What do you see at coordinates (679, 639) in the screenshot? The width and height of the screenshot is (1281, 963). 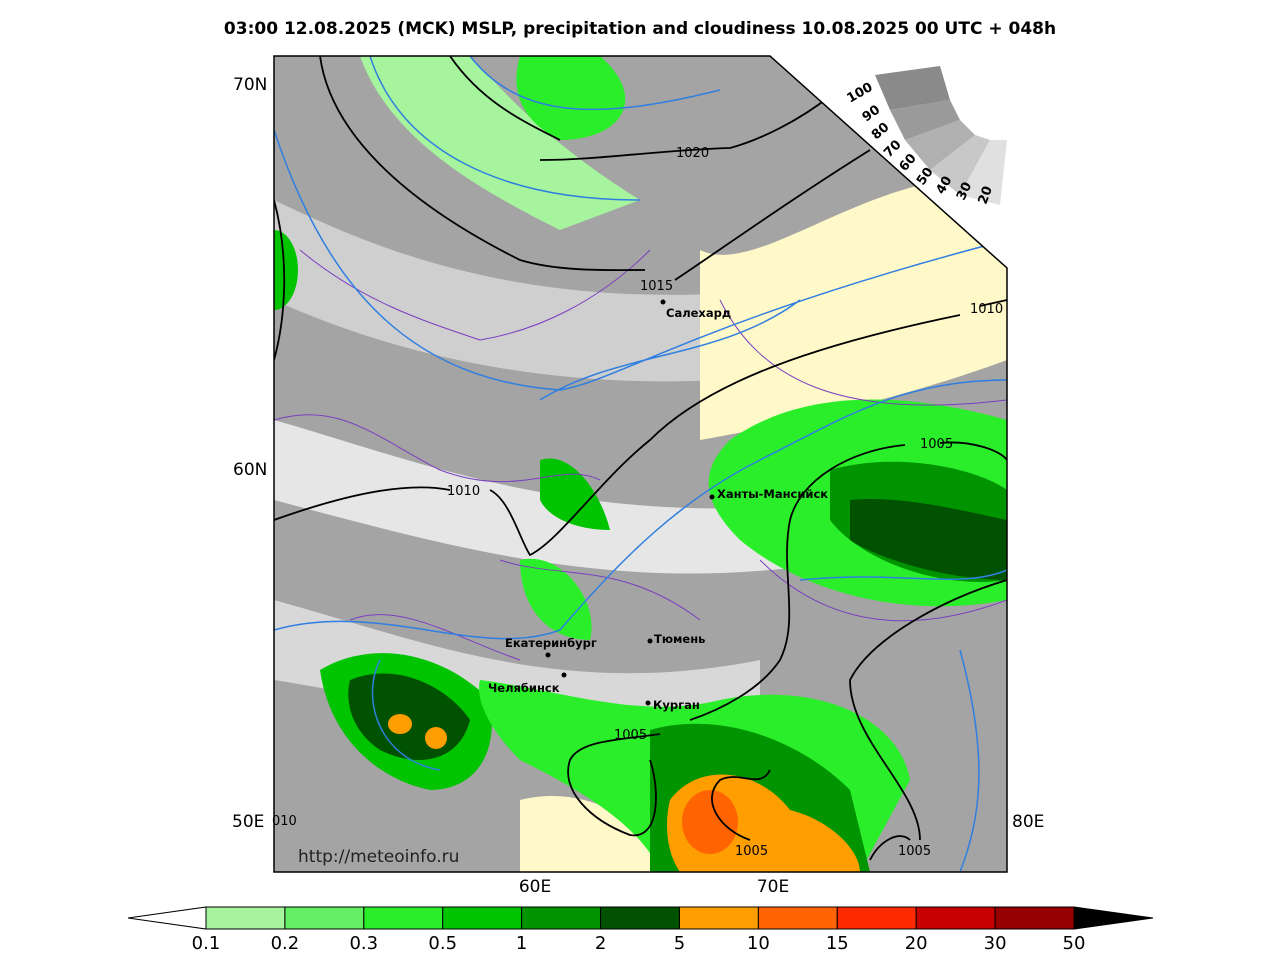 I see `city-label: Тюмень` at bounding box center [679, 639].